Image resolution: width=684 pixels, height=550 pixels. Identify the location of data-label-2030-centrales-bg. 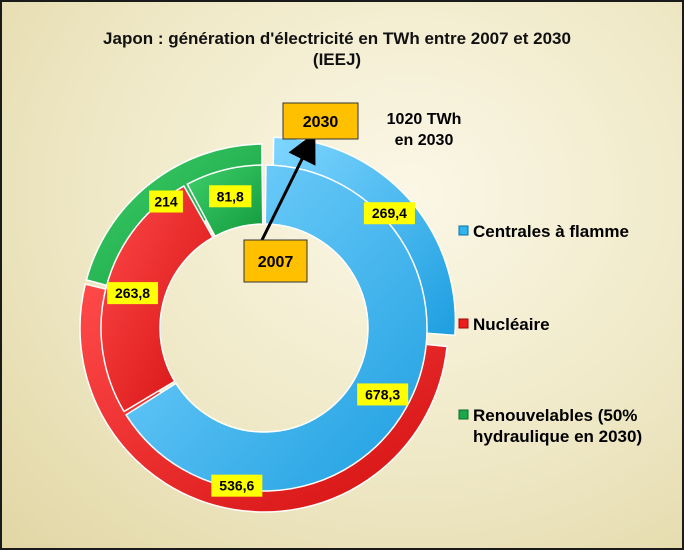
(389, 213).